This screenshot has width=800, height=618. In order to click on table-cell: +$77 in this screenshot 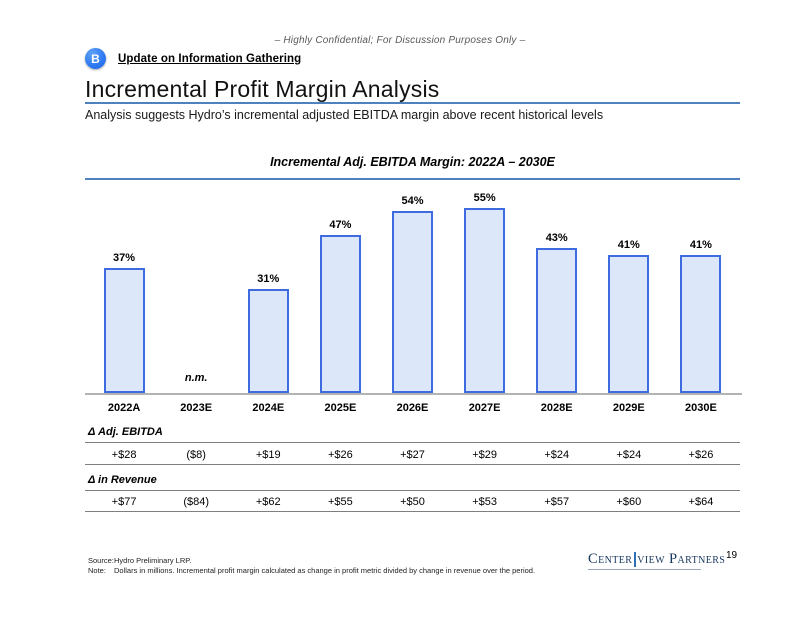, I will do `click(124, 502)`.